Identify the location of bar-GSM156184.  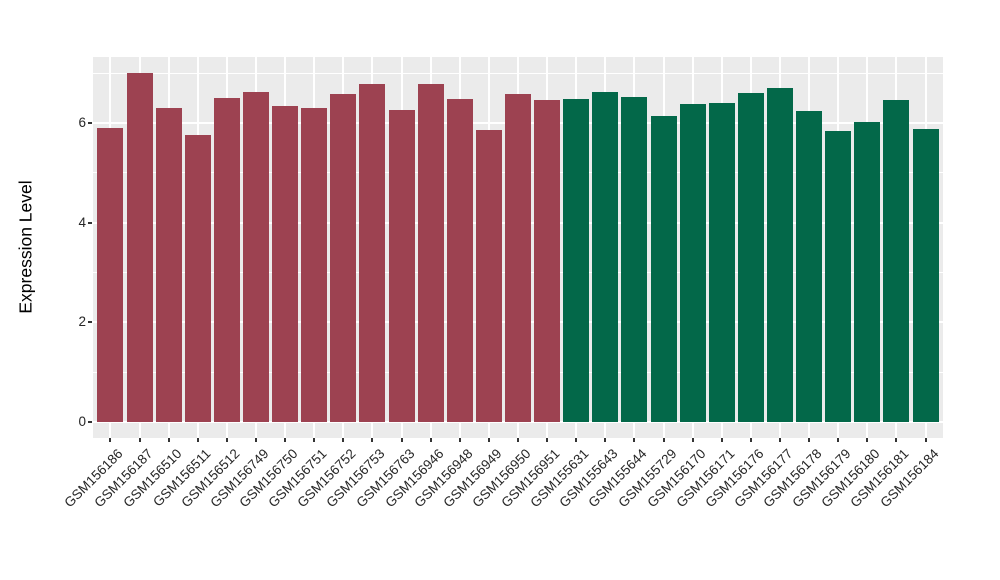
(925, 275).